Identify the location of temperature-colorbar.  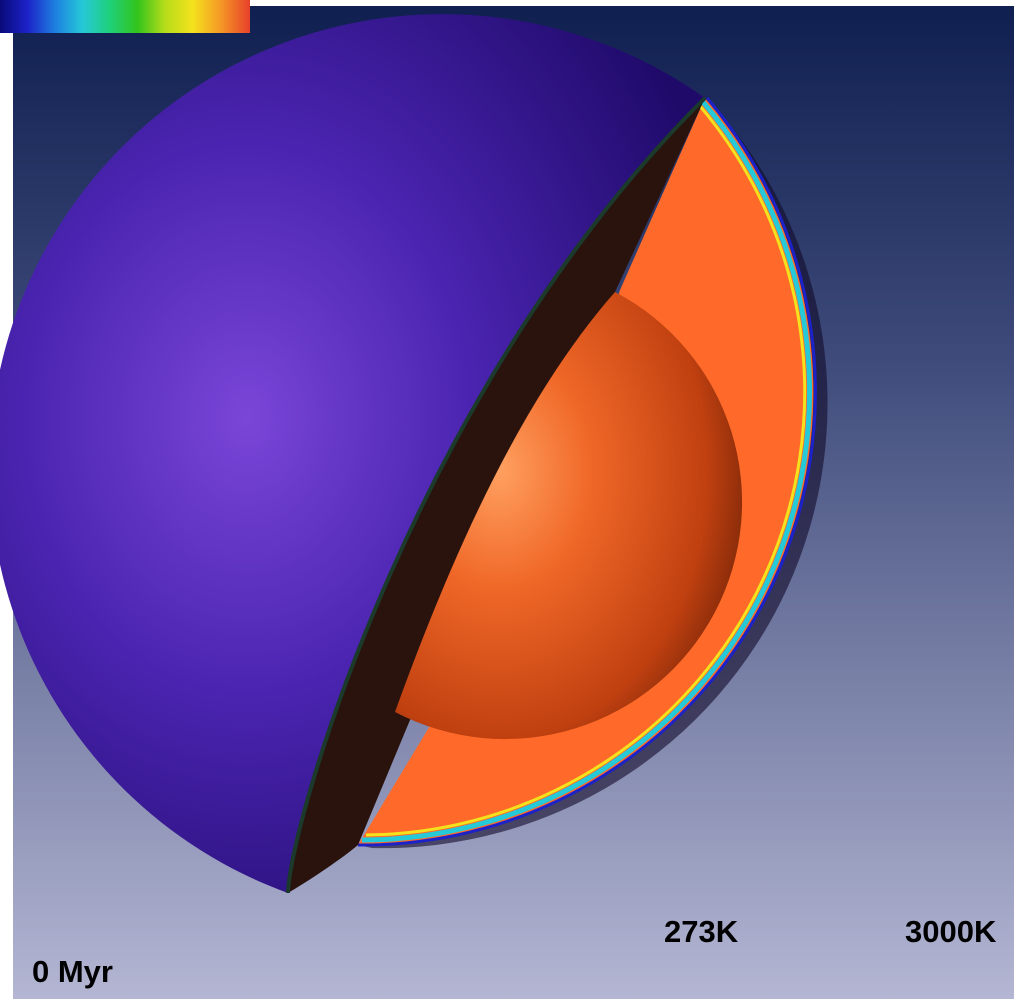
(125, 16).